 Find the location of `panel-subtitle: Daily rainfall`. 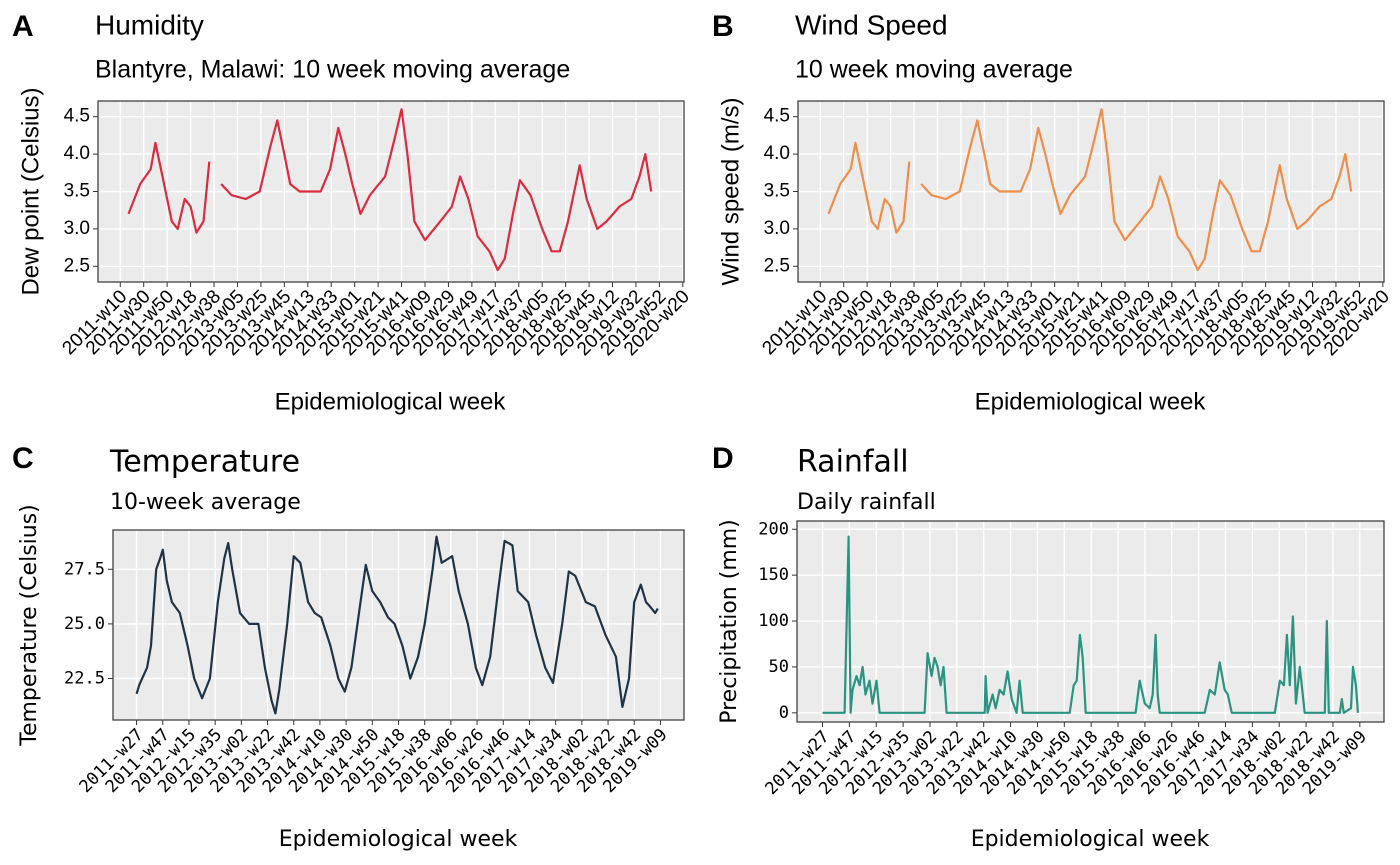

panel-subtitle: Daily rainfall is located at coordinates (866, 502).